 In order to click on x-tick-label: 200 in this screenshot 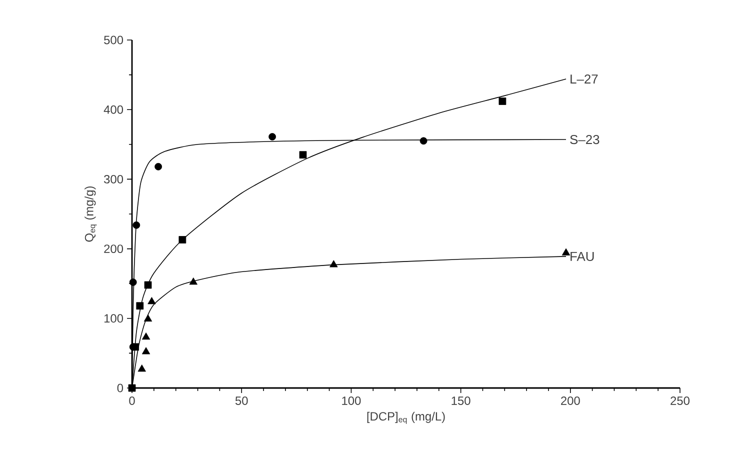, I will do `click(570, 400)`.